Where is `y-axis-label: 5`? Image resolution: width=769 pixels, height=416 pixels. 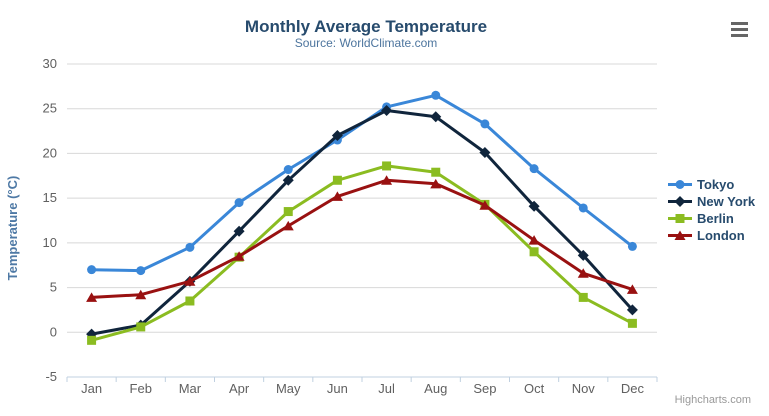
y-axis-label: 5 is located at coordinates (53, 287).